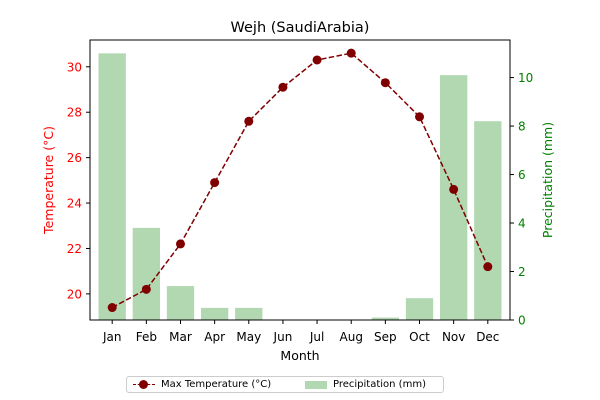 Image resolution: width=600 pixels, height=400 pixels. What do you see at coordinates (351, 337) in the screenshot?
I see `x-tick-label: Aug` at bounding box center [351, 337].